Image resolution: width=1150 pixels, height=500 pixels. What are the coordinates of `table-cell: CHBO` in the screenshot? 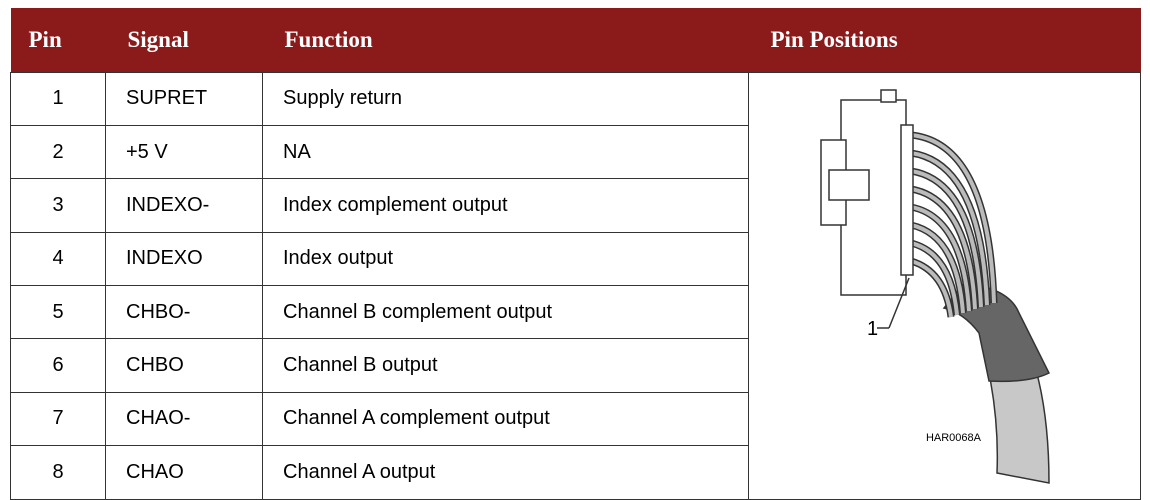 It's located at (184, 365).